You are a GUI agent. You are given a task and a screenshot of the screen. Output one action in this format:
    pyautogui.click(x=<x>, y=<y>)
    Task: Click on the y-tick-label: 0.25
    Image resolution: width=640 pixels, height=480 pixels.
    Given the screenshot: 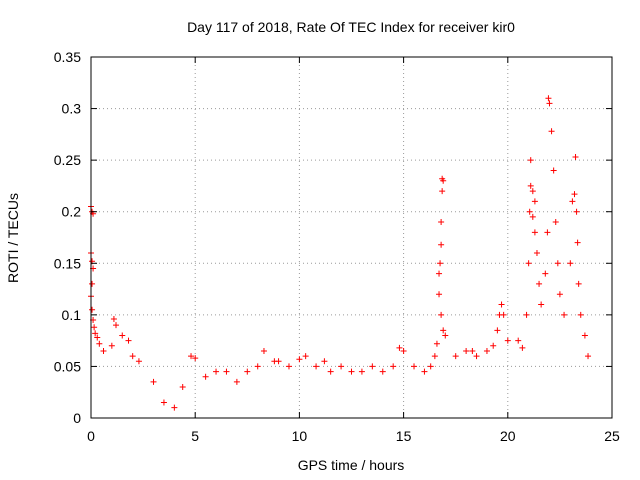 What is the action you would take?
    pyautogui.click(x=67, y=160)
    